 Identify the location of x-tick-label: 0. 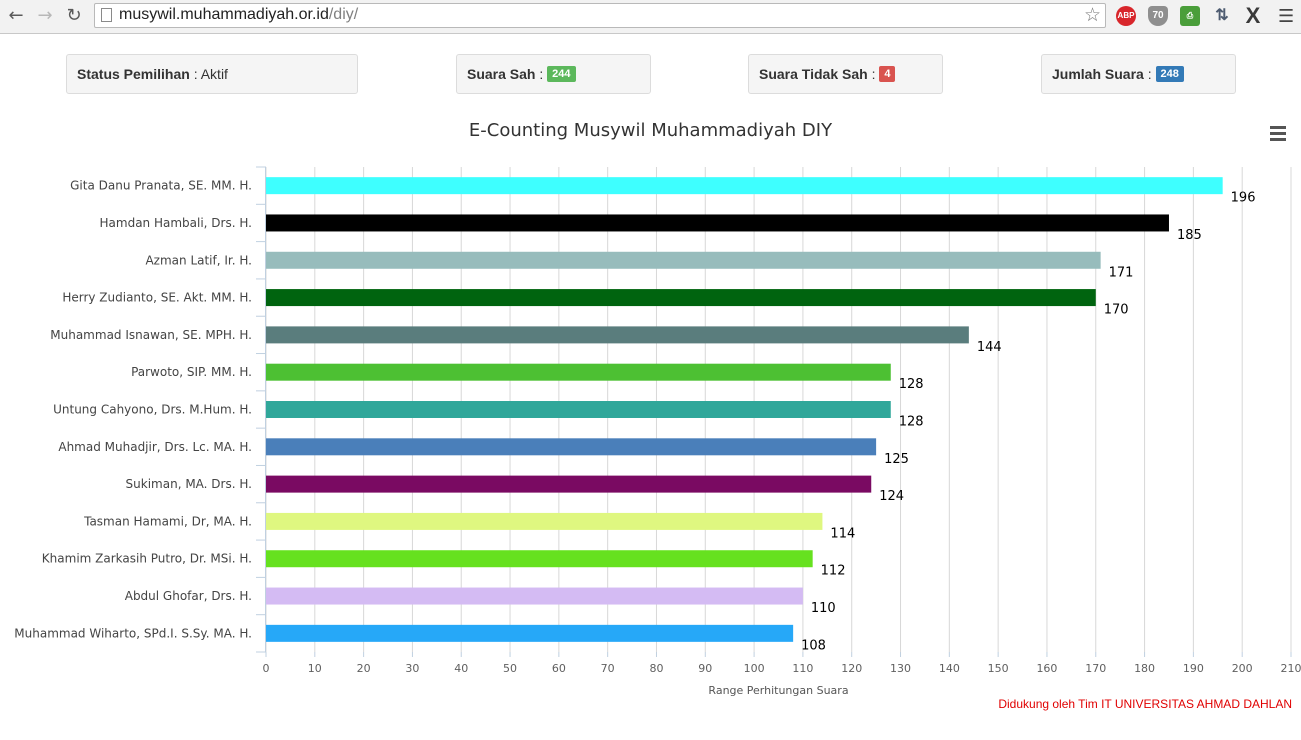
(266, 668).